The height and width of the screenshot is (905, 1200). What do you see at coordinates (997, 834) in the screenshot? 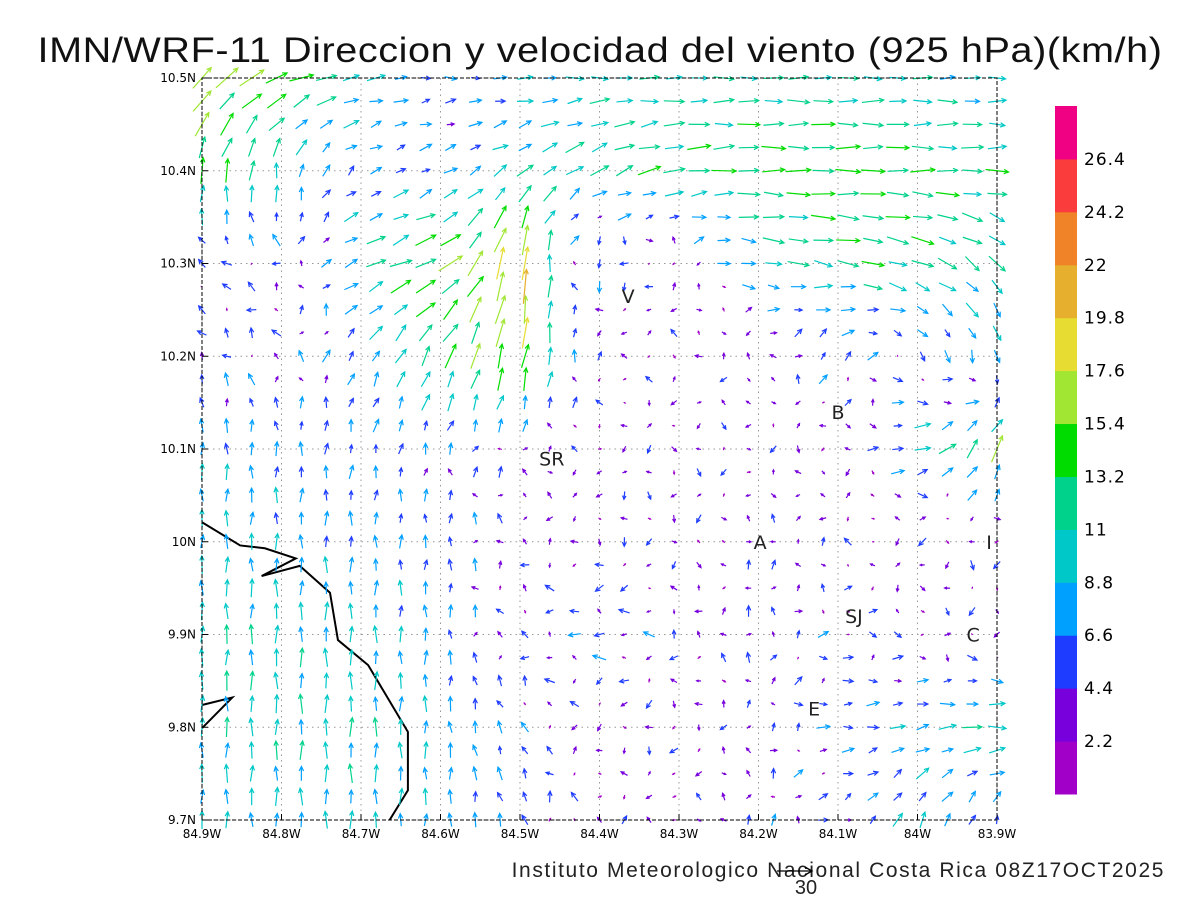
I see `x-tick-label: 83.9W` at bounding box center [997, 834].